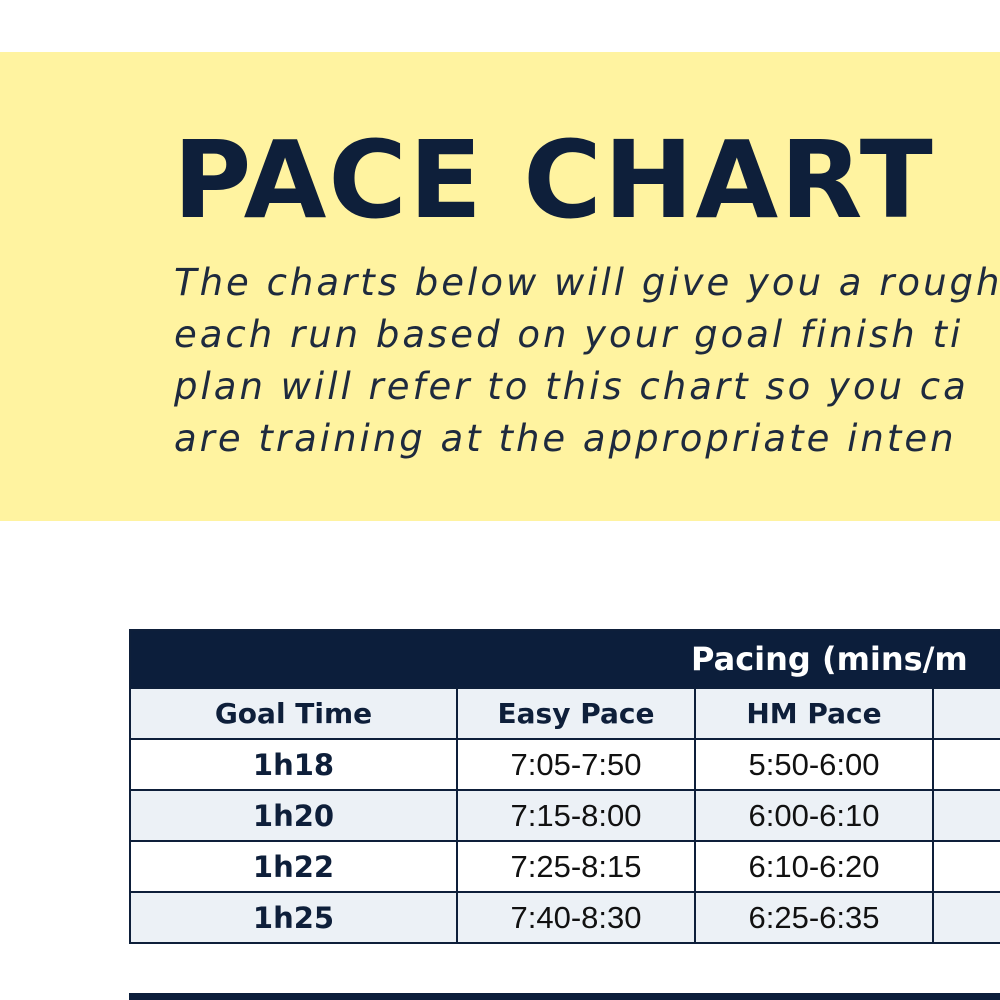 The width and height of the screenshot is (1000, 1000). Describe the element at coordinates (576, 713) in the screenshot. I see `column-header-easy-pace: Easy Pace` at that location.